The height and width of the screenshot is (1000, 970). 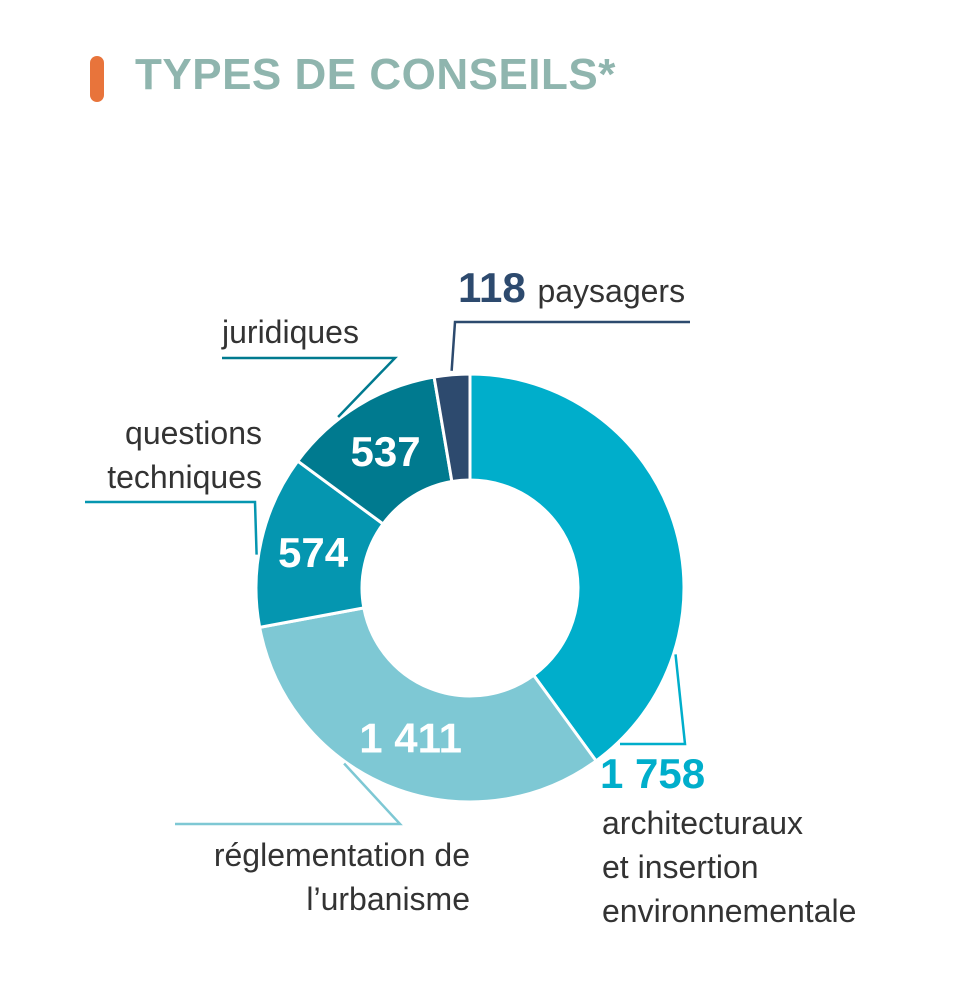 I want to click on value-label-4: 118, so click(x=497, y=287).